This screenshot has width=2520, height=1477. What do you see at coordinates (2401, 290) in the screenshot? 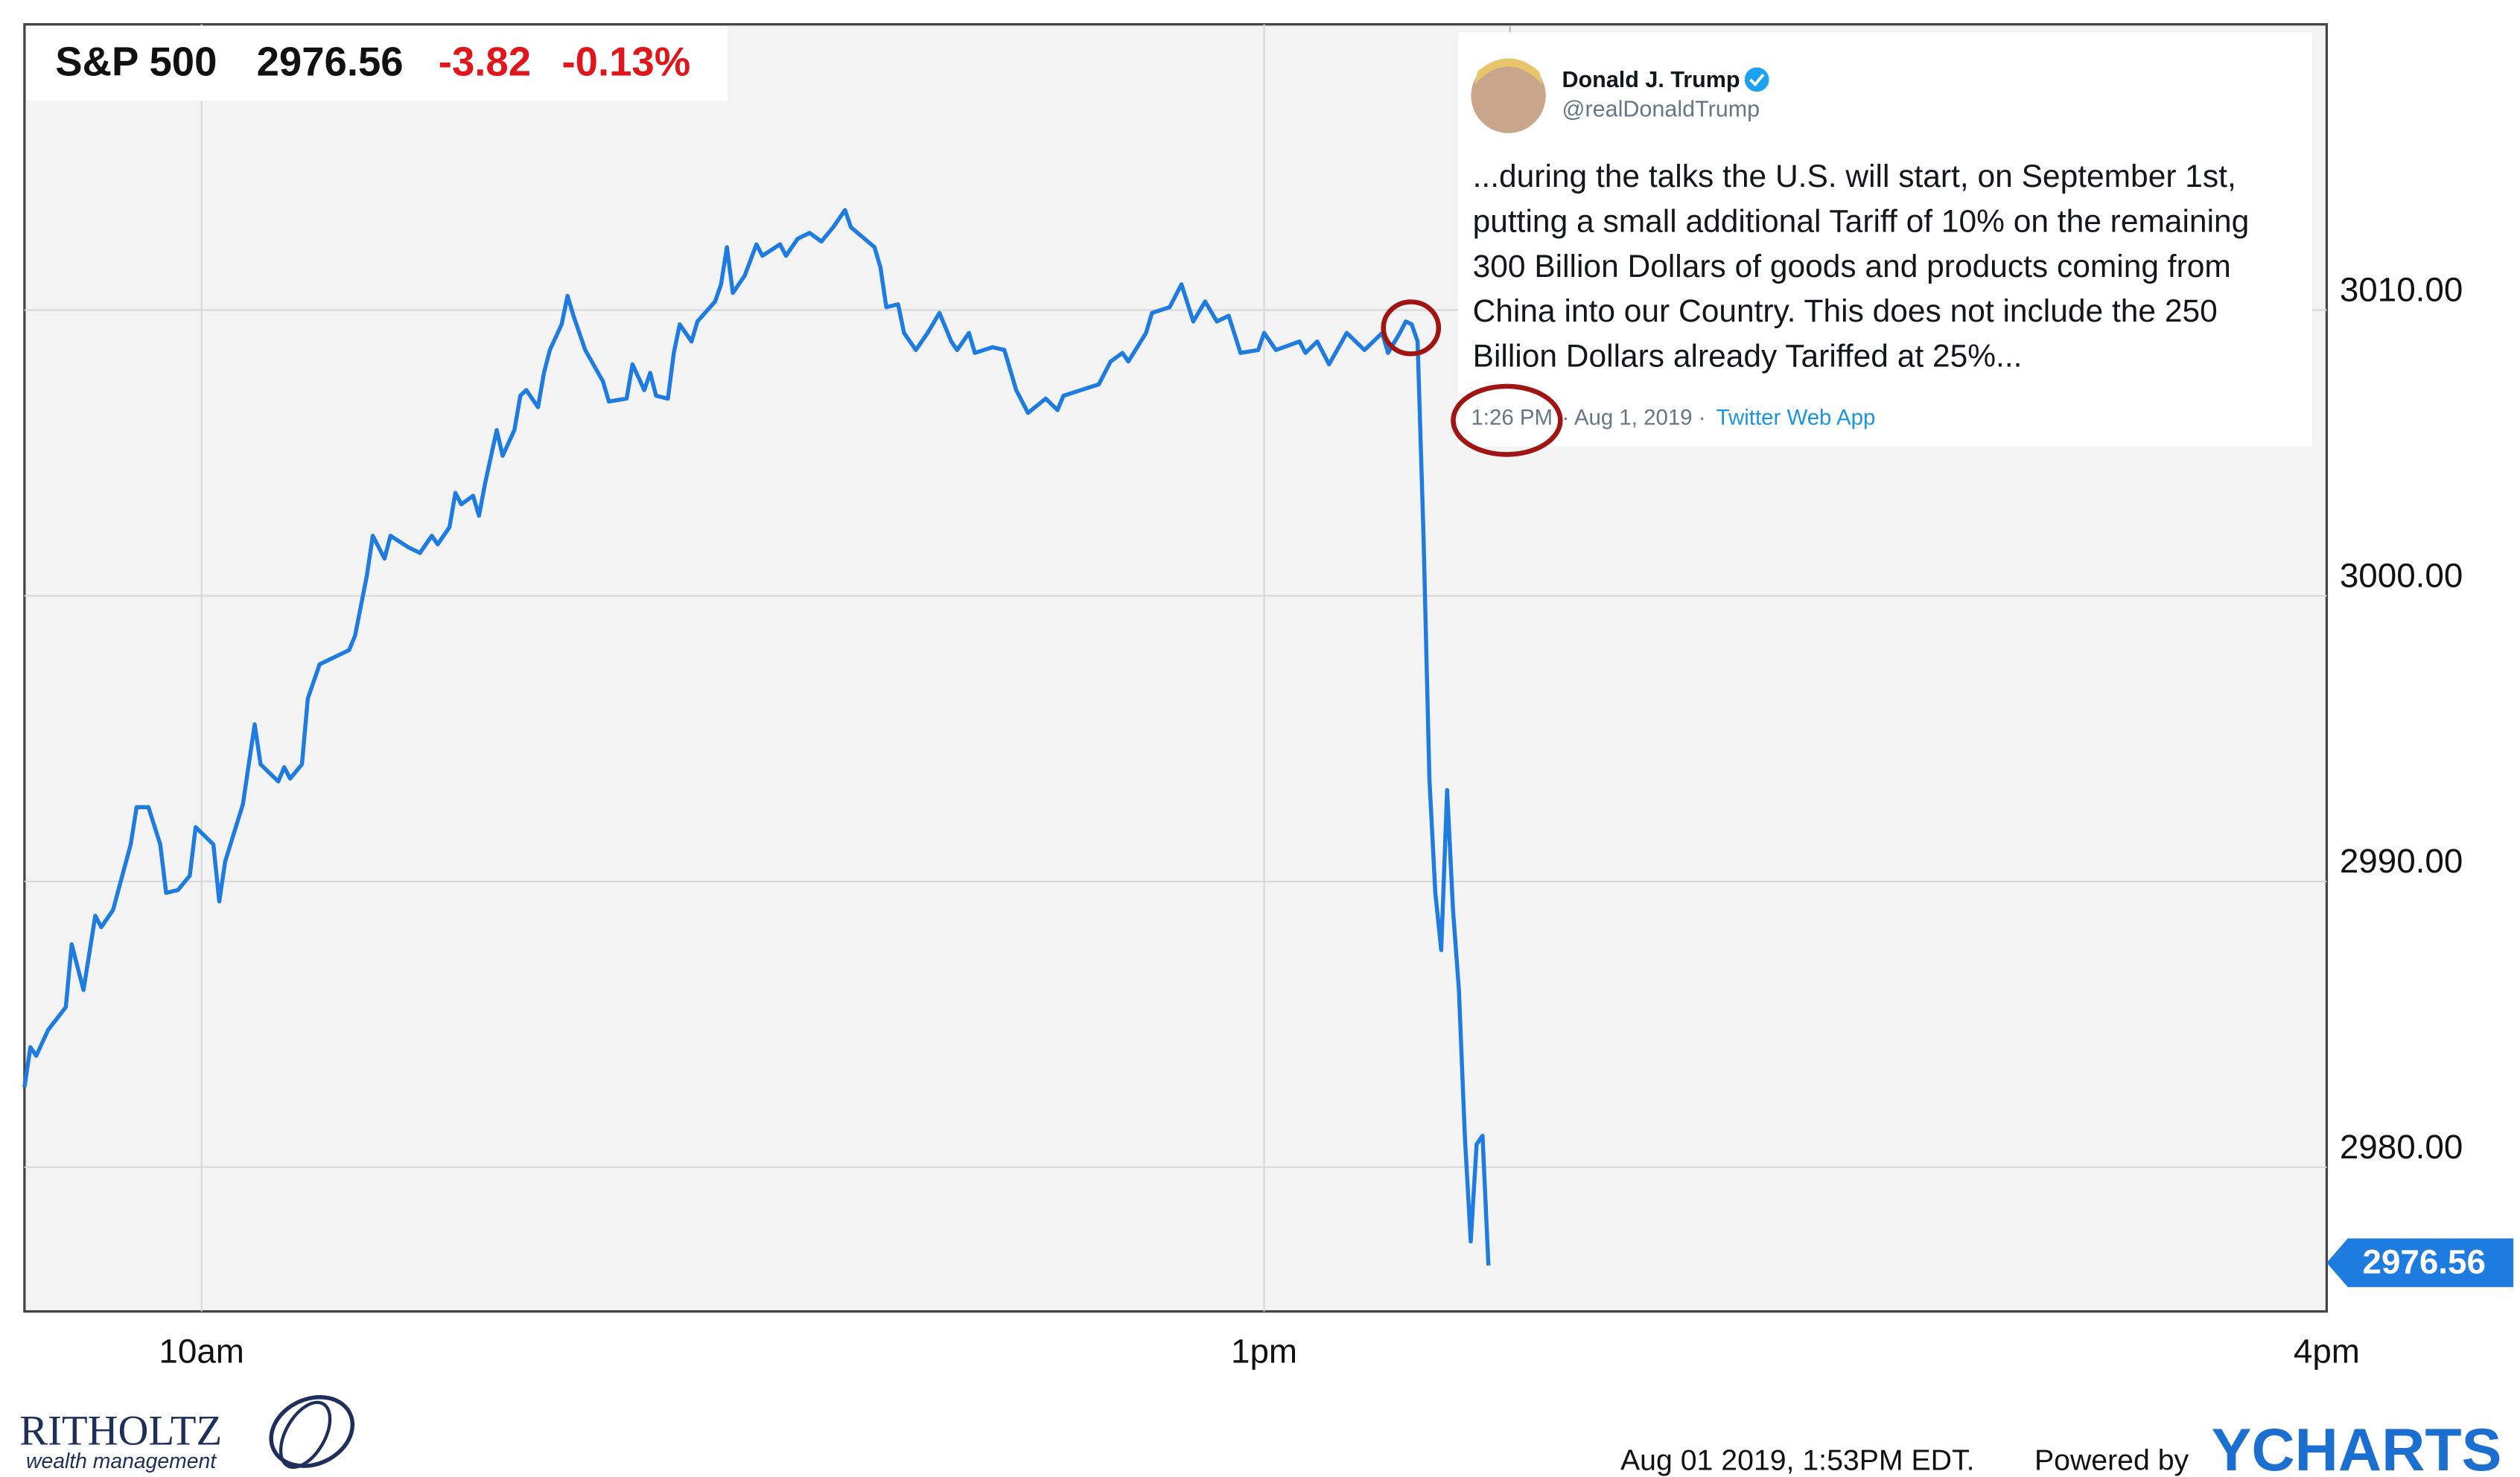
I see `y-tick-label: 3010.00` at bounding box center [2401, 290].